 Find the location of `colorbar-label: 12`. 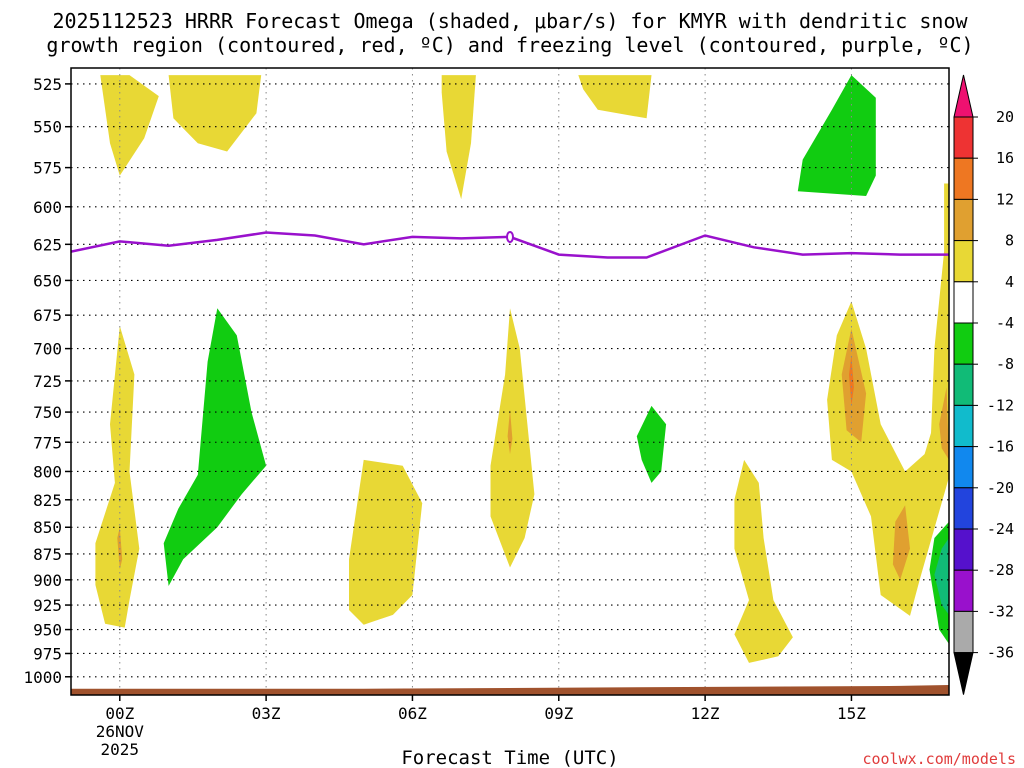

colorbar-label: 12 is located at coordinates (1005, 199).